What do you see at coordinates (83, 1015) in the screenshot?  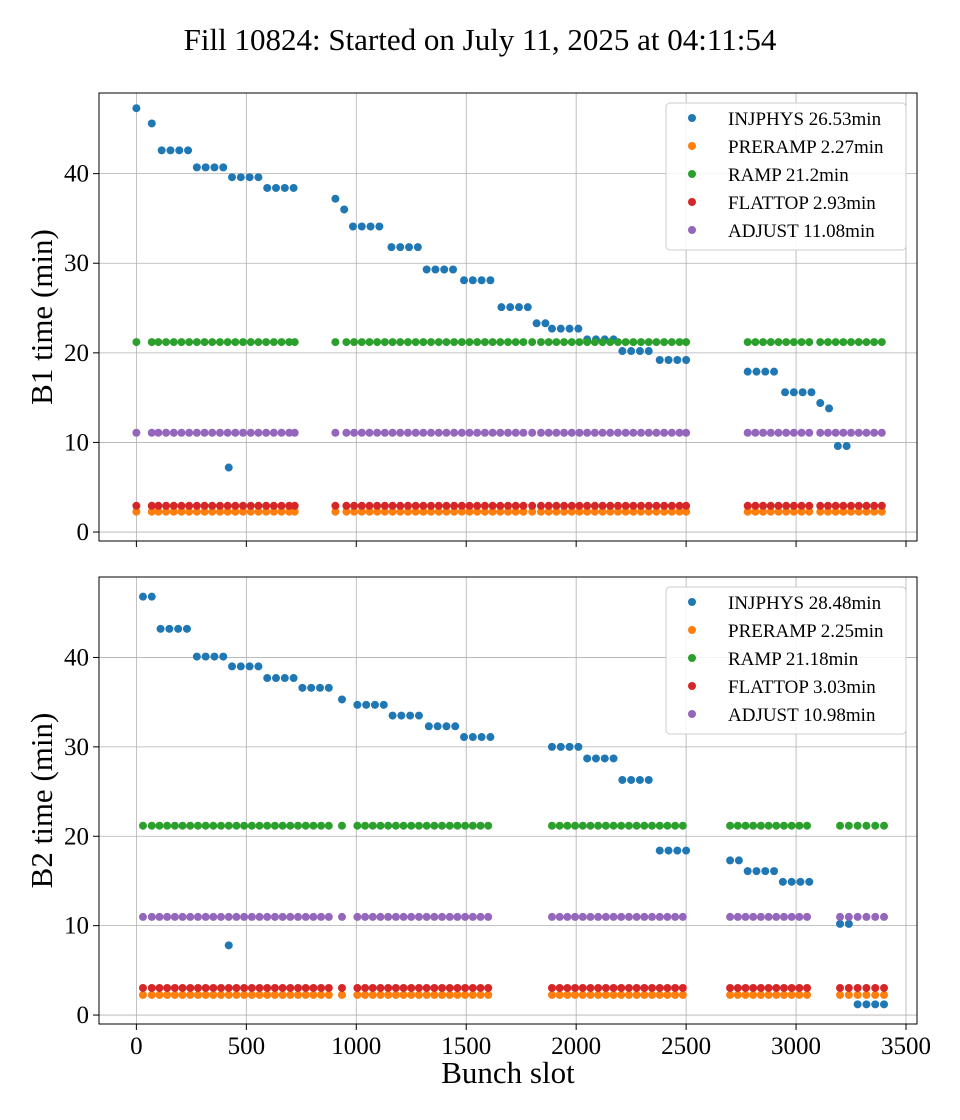 I see `y-tick-label: 0` at bounding box center [83, 1015].